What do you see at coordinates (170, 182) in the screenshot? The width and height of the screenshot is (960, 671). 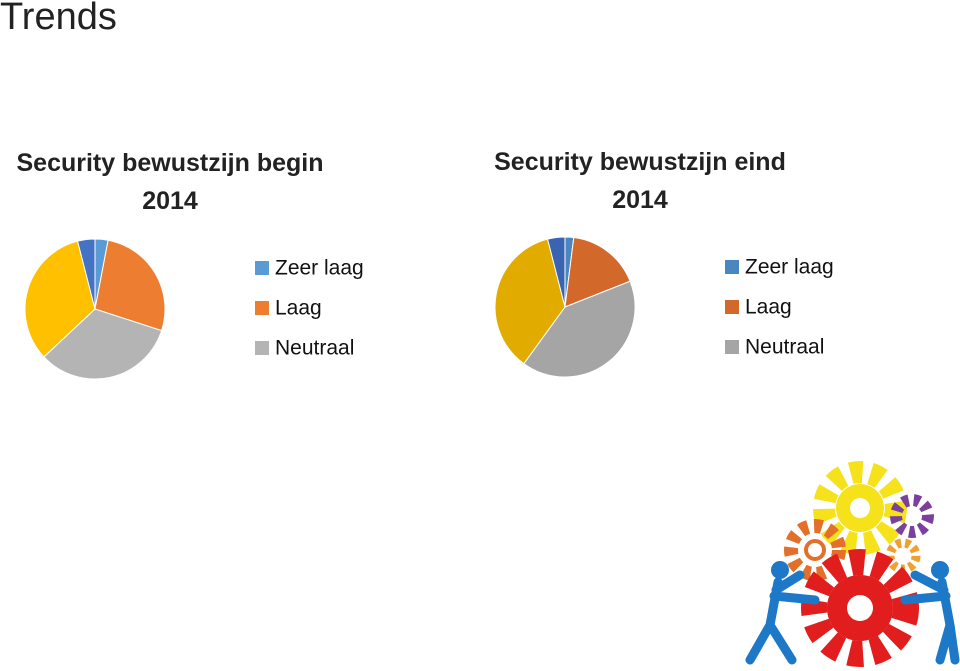 I see `chart-title: Security bewustzijn begin 2014` at bounding box center [170, 182].